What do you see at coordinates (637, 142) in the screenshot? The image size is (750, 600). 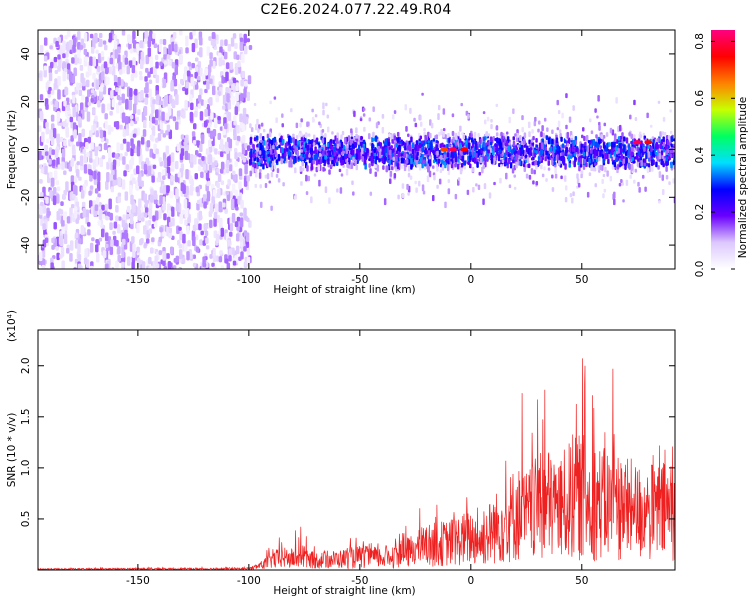 I see `heatmap-peak` at bounding box center [637, 142].